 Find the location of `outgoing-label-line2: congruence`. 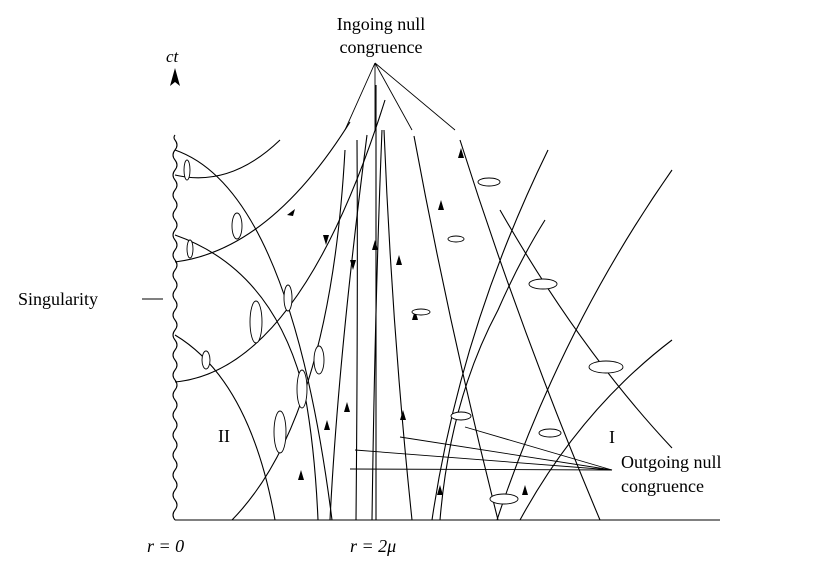

outgoing-label-line2: congruence is located at coordinates (662, 486).